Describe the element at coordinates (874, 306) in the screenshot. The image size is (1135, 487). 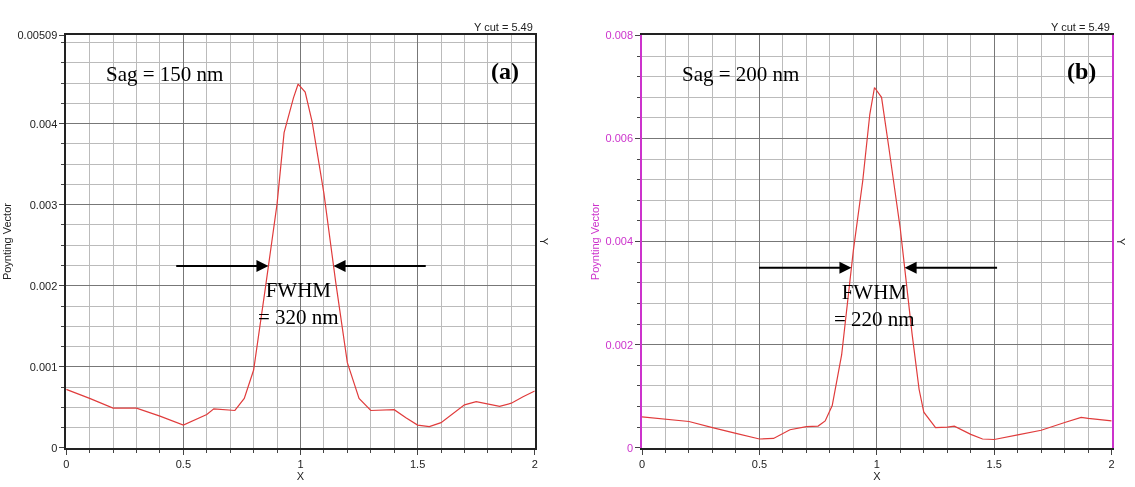
I see `annotation: FWHM = 220 nm` at that location.